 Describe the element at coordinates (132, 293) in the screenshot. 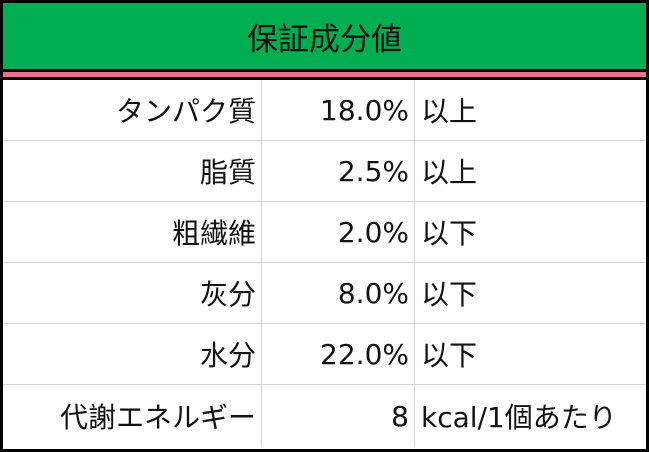

I see `nutrient-name: 灰分` at that location.